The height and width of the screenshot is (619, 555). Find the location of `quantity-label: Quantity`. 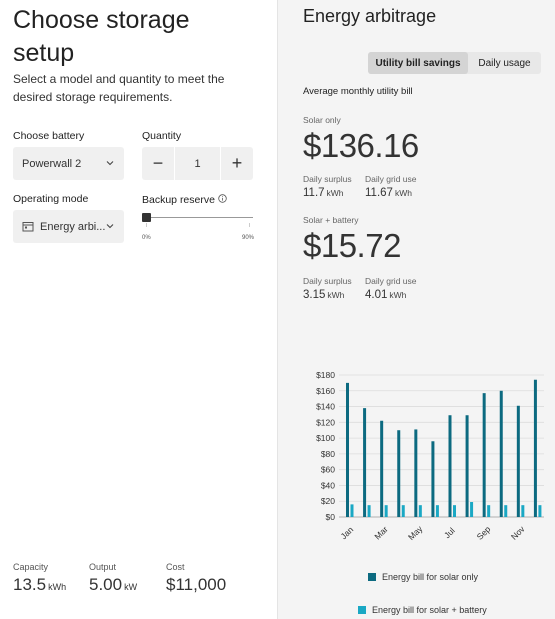

quantity-label: Quantity is located at coordinates (162, 136).